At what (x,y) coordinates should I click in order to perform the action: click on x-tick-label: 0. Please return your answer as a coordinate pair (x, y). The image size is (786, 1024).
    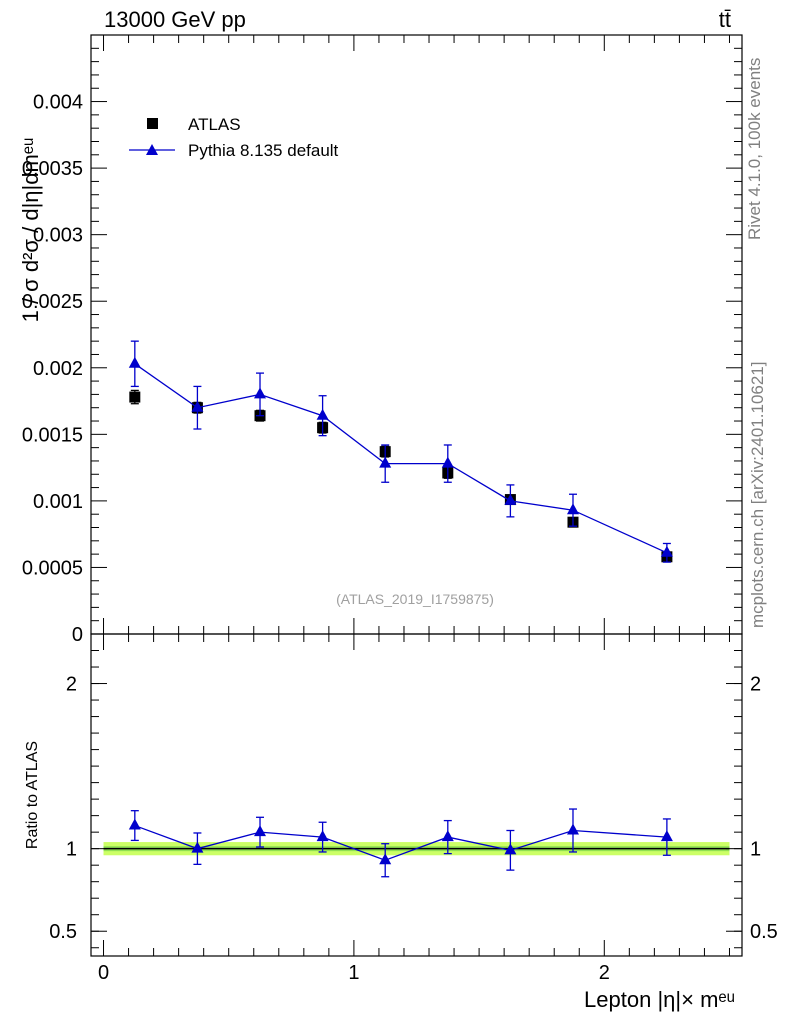
    Looking at the image, I should click on (103, 973).